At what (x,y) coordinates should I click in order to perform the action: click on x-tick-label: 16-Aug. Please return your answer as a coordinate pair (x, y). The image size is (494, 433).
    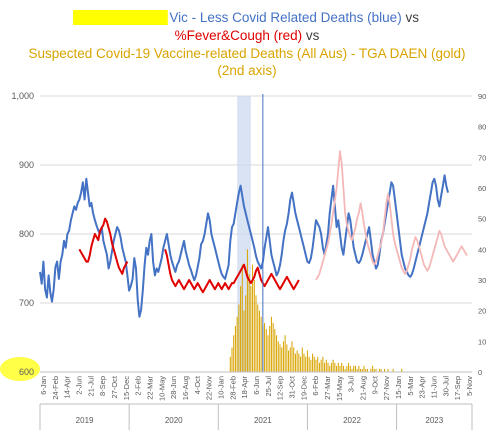
    Looking at the image, I should click on (185, 388).